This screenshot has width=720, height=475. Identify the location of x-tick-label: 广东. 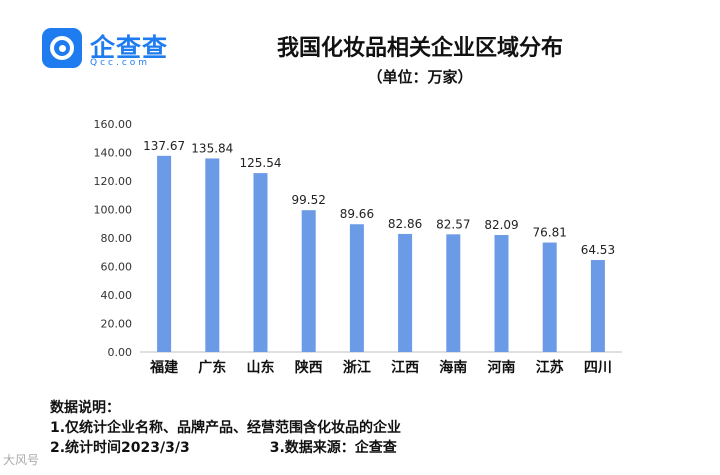
(212, 367).